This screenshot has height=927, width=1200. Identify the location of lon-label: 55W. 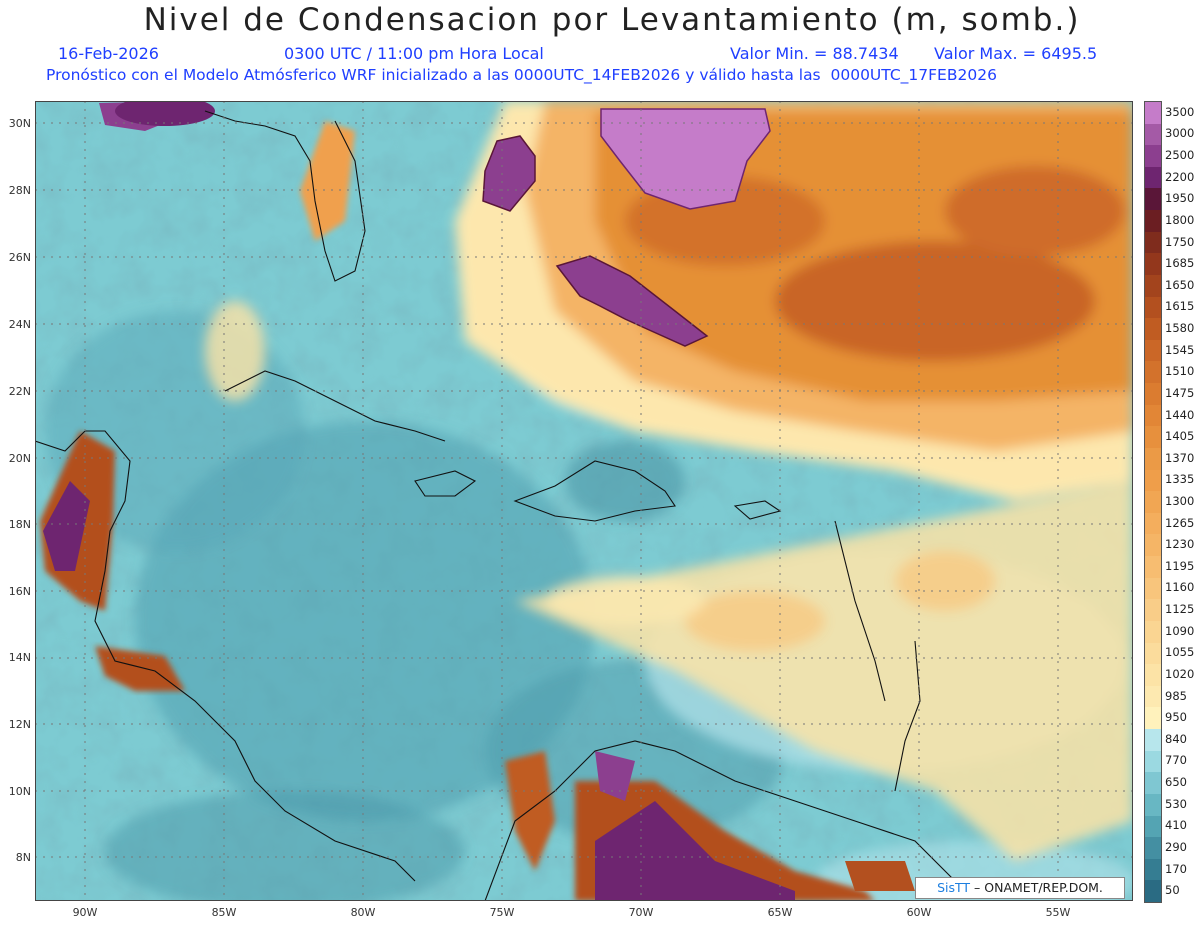
(1058, 912).